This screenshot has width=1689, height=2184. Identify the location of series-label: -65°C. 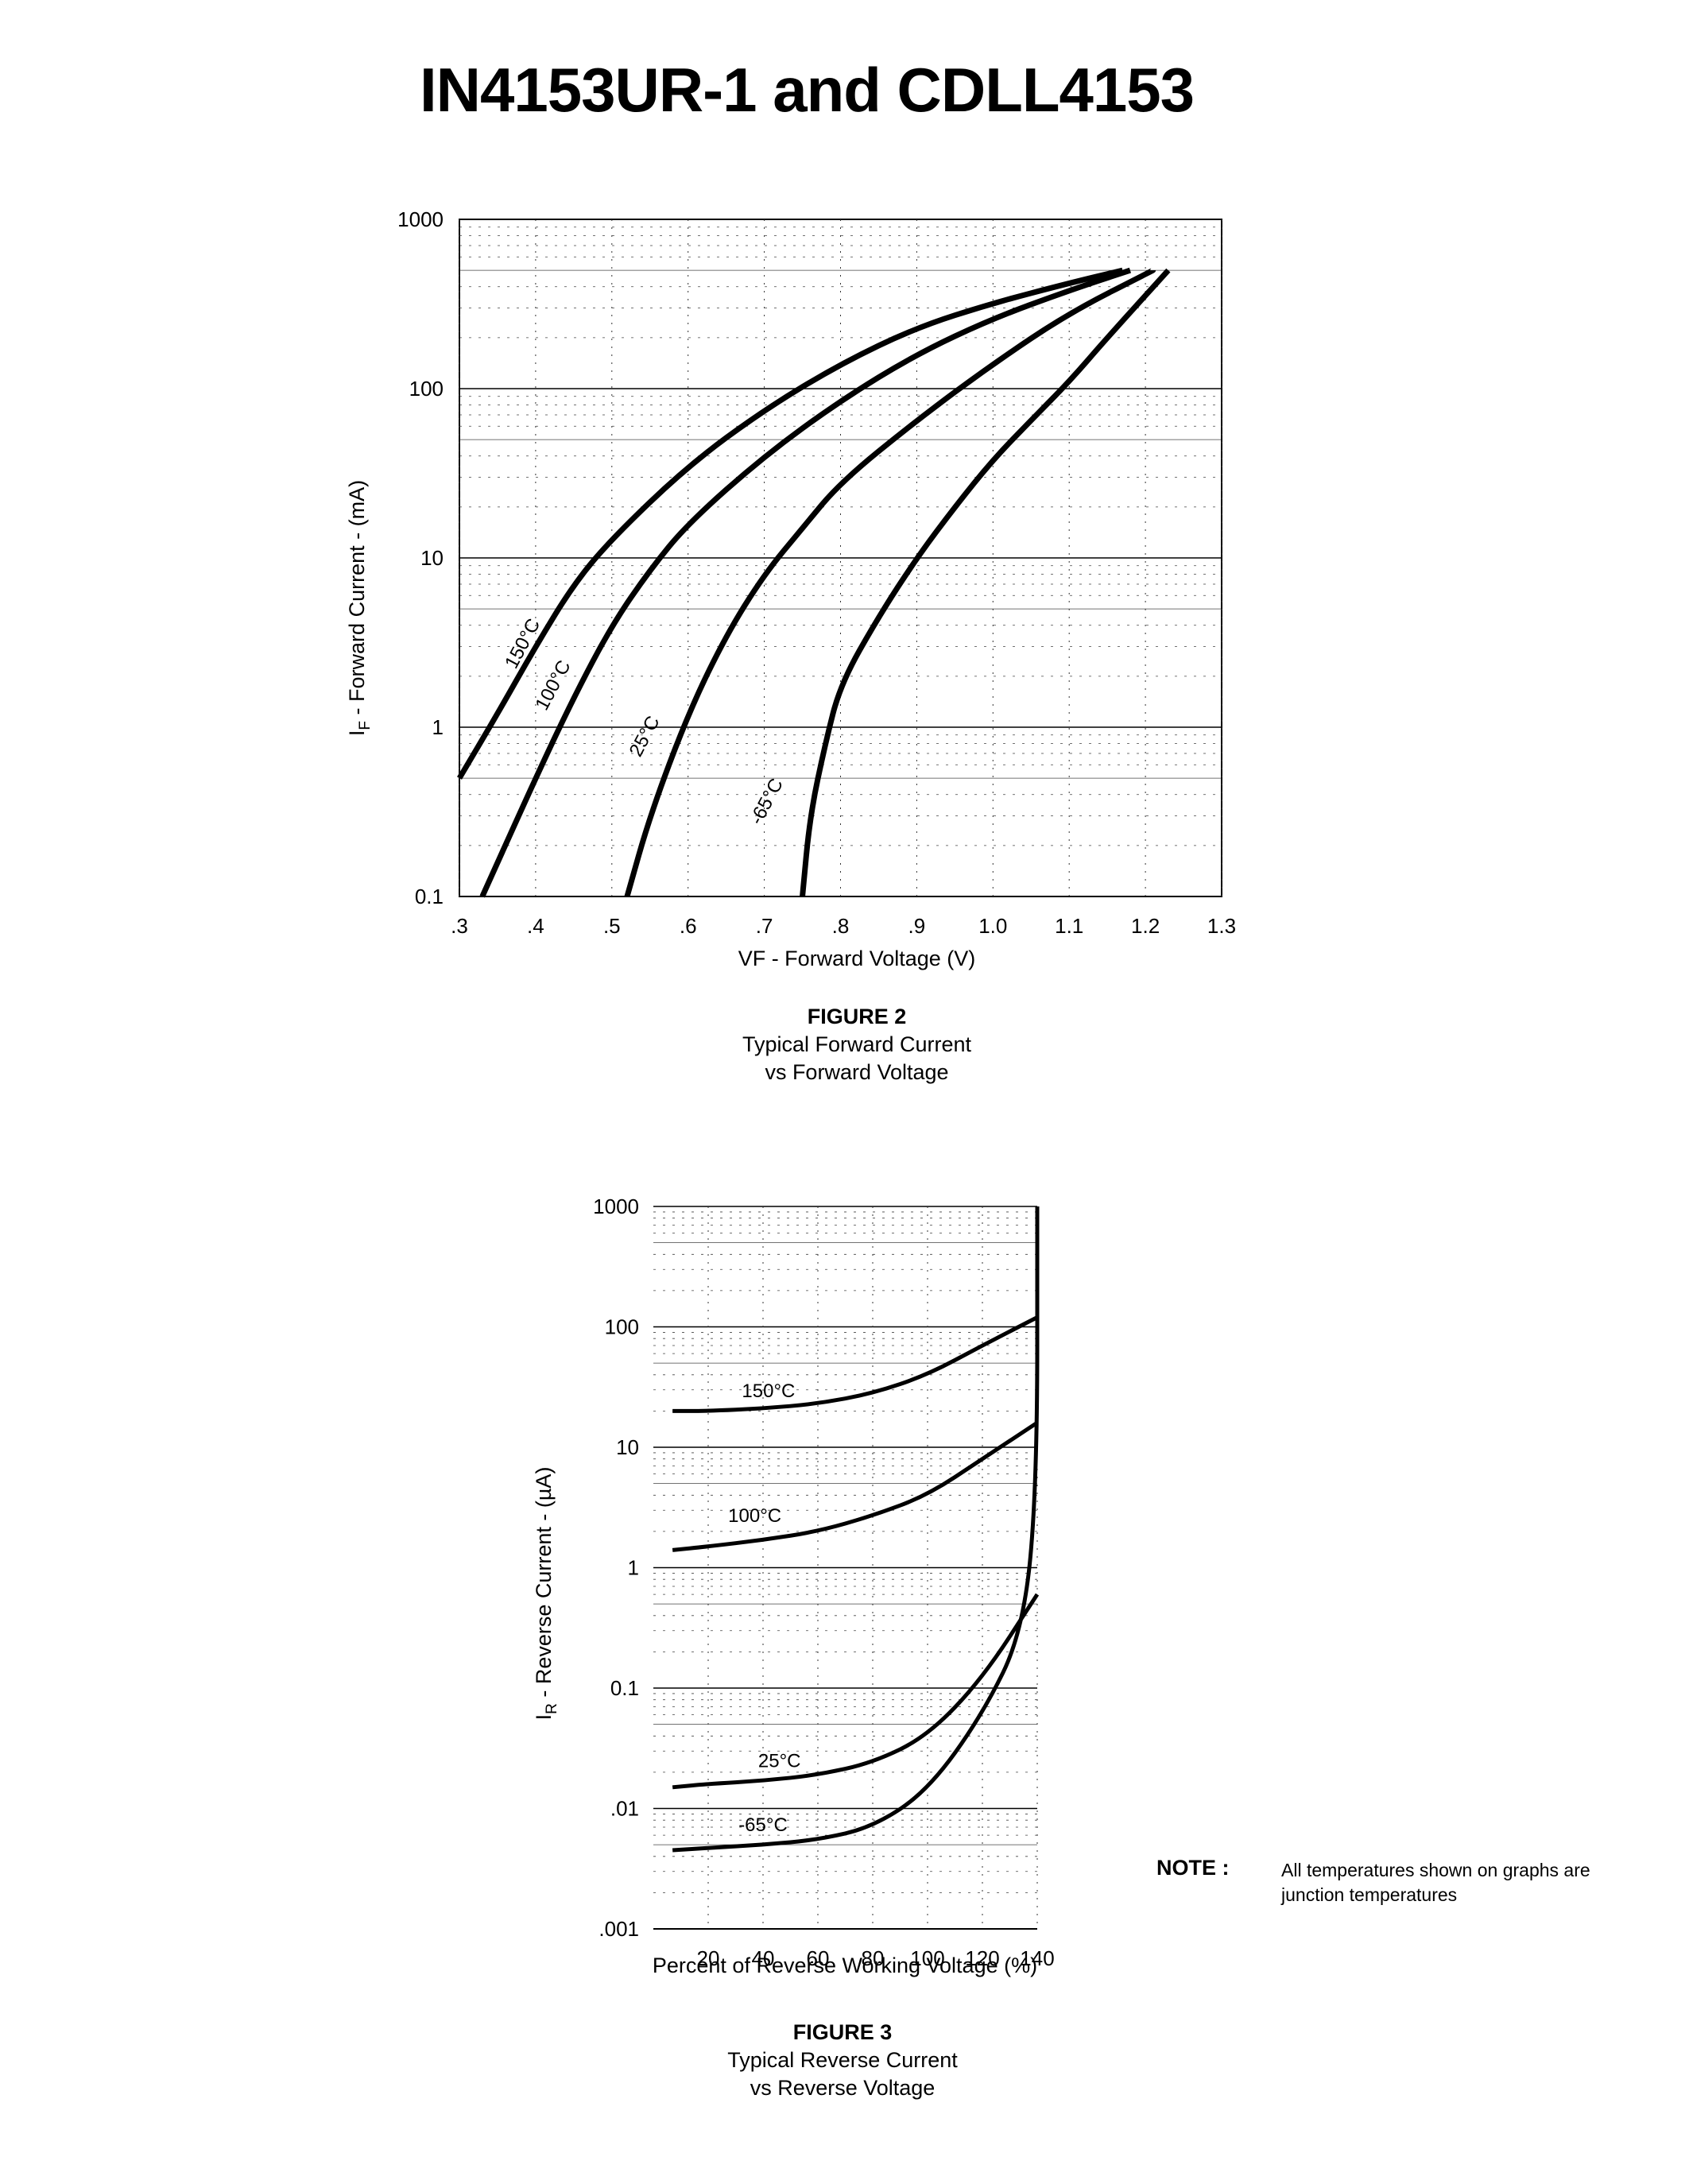
(763, 1825).